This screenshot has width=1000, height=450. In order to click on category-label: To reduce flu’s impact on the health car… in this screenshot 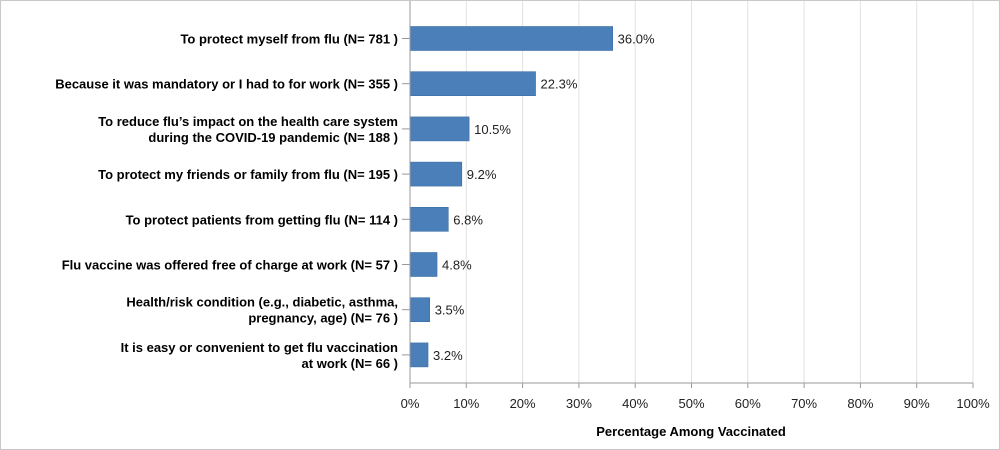, I will do `click(248, 121)`.